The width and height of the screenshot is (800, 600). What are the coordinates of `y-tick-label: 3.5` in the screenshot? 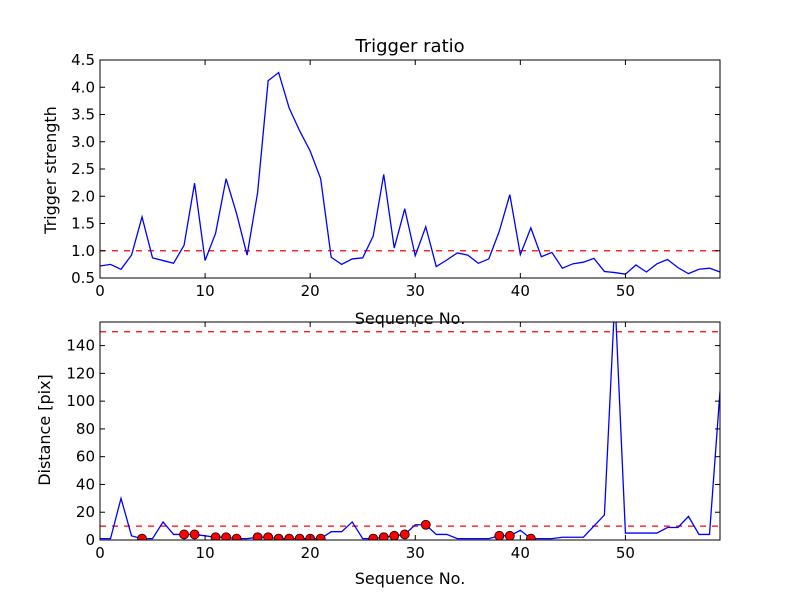 It's located at (83, 115).